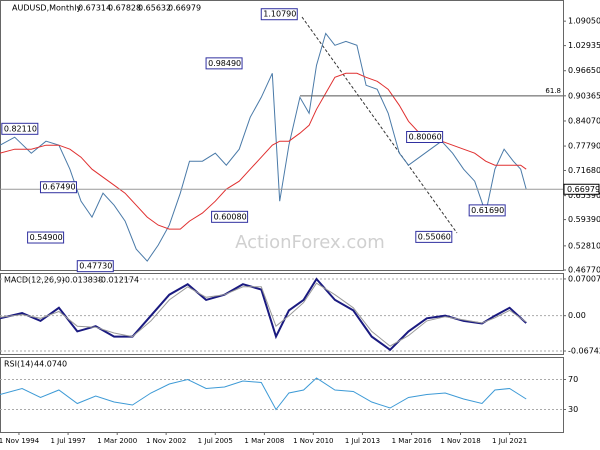 This screenshot has height=450, width=600. Describe the element at coordinates (573, 409) in the screenshot. I see `y-tick-label: 30` at that location.